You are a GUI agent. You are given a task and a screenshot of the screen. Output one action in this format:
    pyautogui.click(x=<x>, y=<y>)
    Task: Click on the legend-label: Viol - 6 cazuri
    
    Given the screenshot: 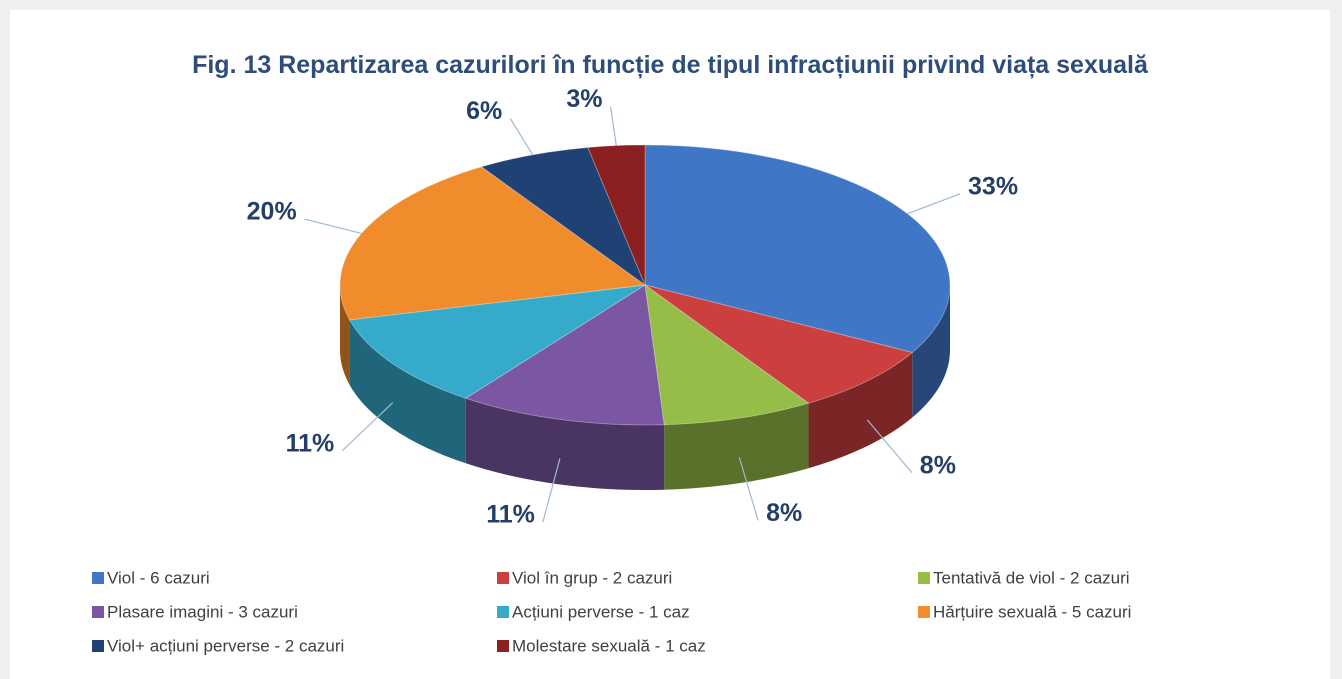 What is the action you would take?
    pyautogui.click(x=158, y=577)
    